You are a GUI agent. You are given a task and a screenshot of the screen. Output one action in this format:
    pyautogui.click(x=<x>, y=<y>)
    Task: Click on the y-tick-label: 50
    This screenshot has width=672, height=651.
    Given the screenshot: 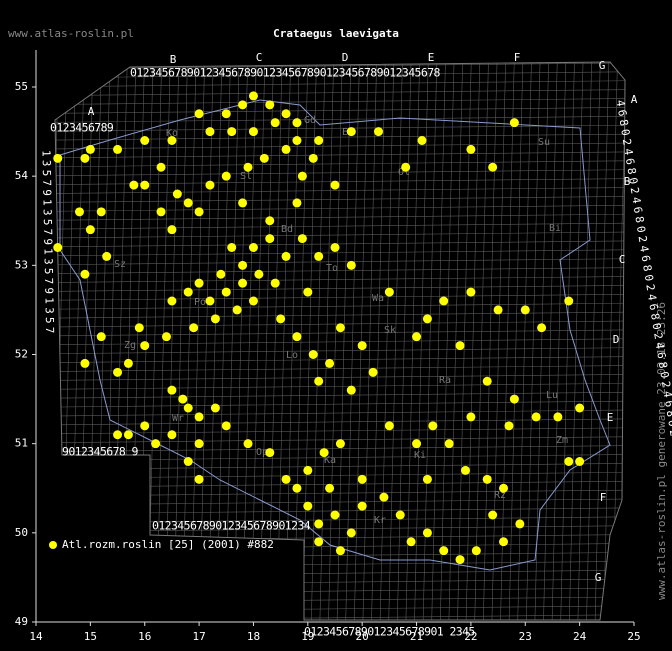 What is the action you would take?
    pyautogui.click(x=21, y=532)
    